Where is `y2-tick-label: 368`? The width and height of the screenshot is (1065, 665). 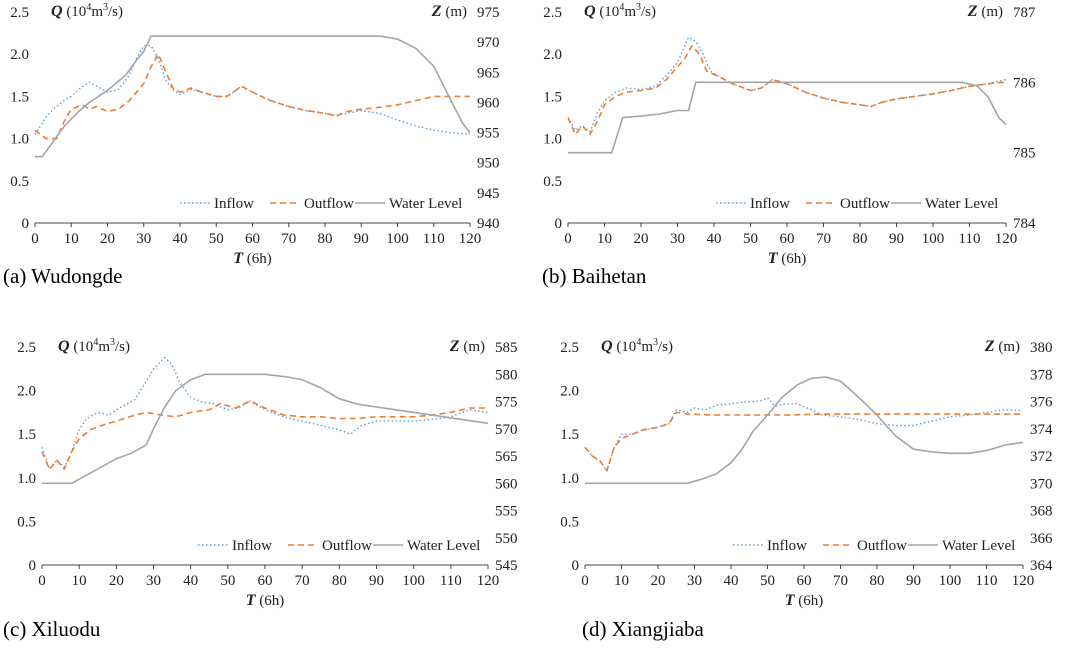
y2-tick-label: 368 is located at coordinates (1041, 512).